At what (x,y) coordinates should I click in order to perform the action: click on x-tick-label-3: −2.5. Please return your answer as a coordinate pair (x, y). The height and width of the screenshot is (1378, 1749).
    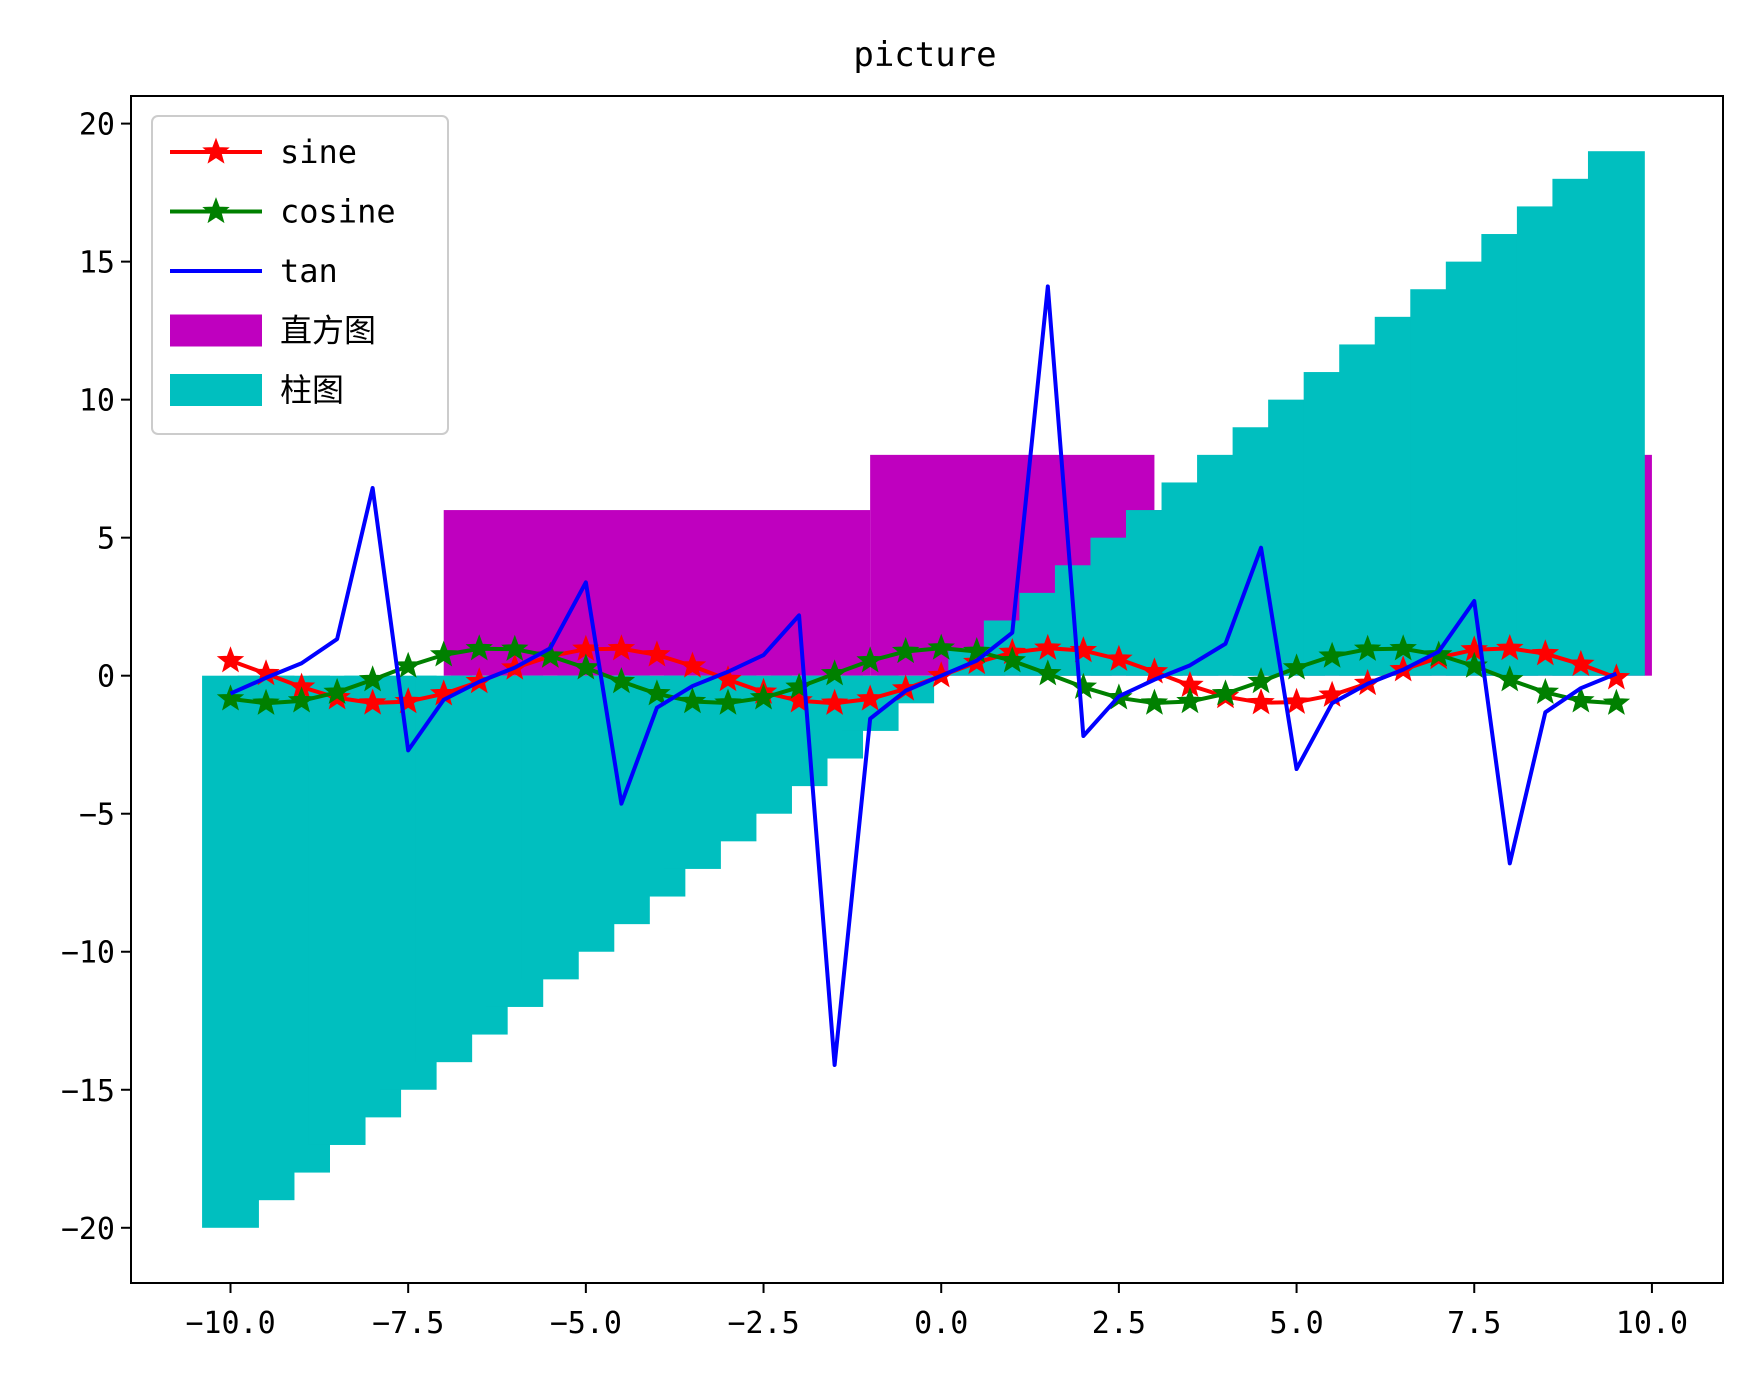
    Looking at the image, I should click on (763, 1323).